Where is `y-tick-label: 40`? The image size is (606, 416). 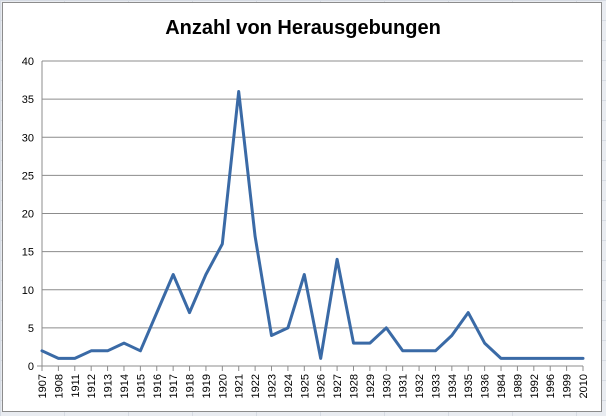
y-tick-label: 40 is located at coordinates (28, 62).